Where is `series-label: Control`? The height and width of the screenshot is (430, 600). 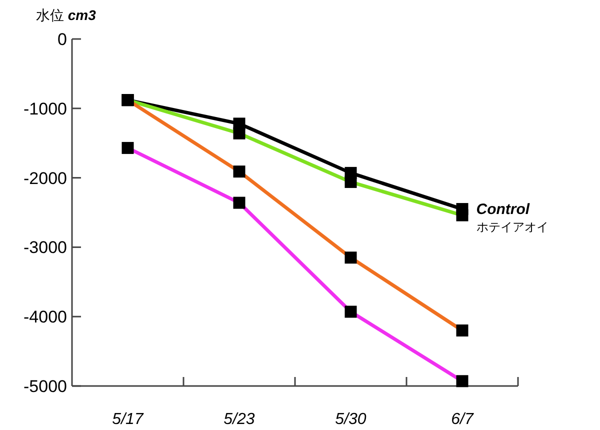 series-label: Control is located at coordinates (503, 209).